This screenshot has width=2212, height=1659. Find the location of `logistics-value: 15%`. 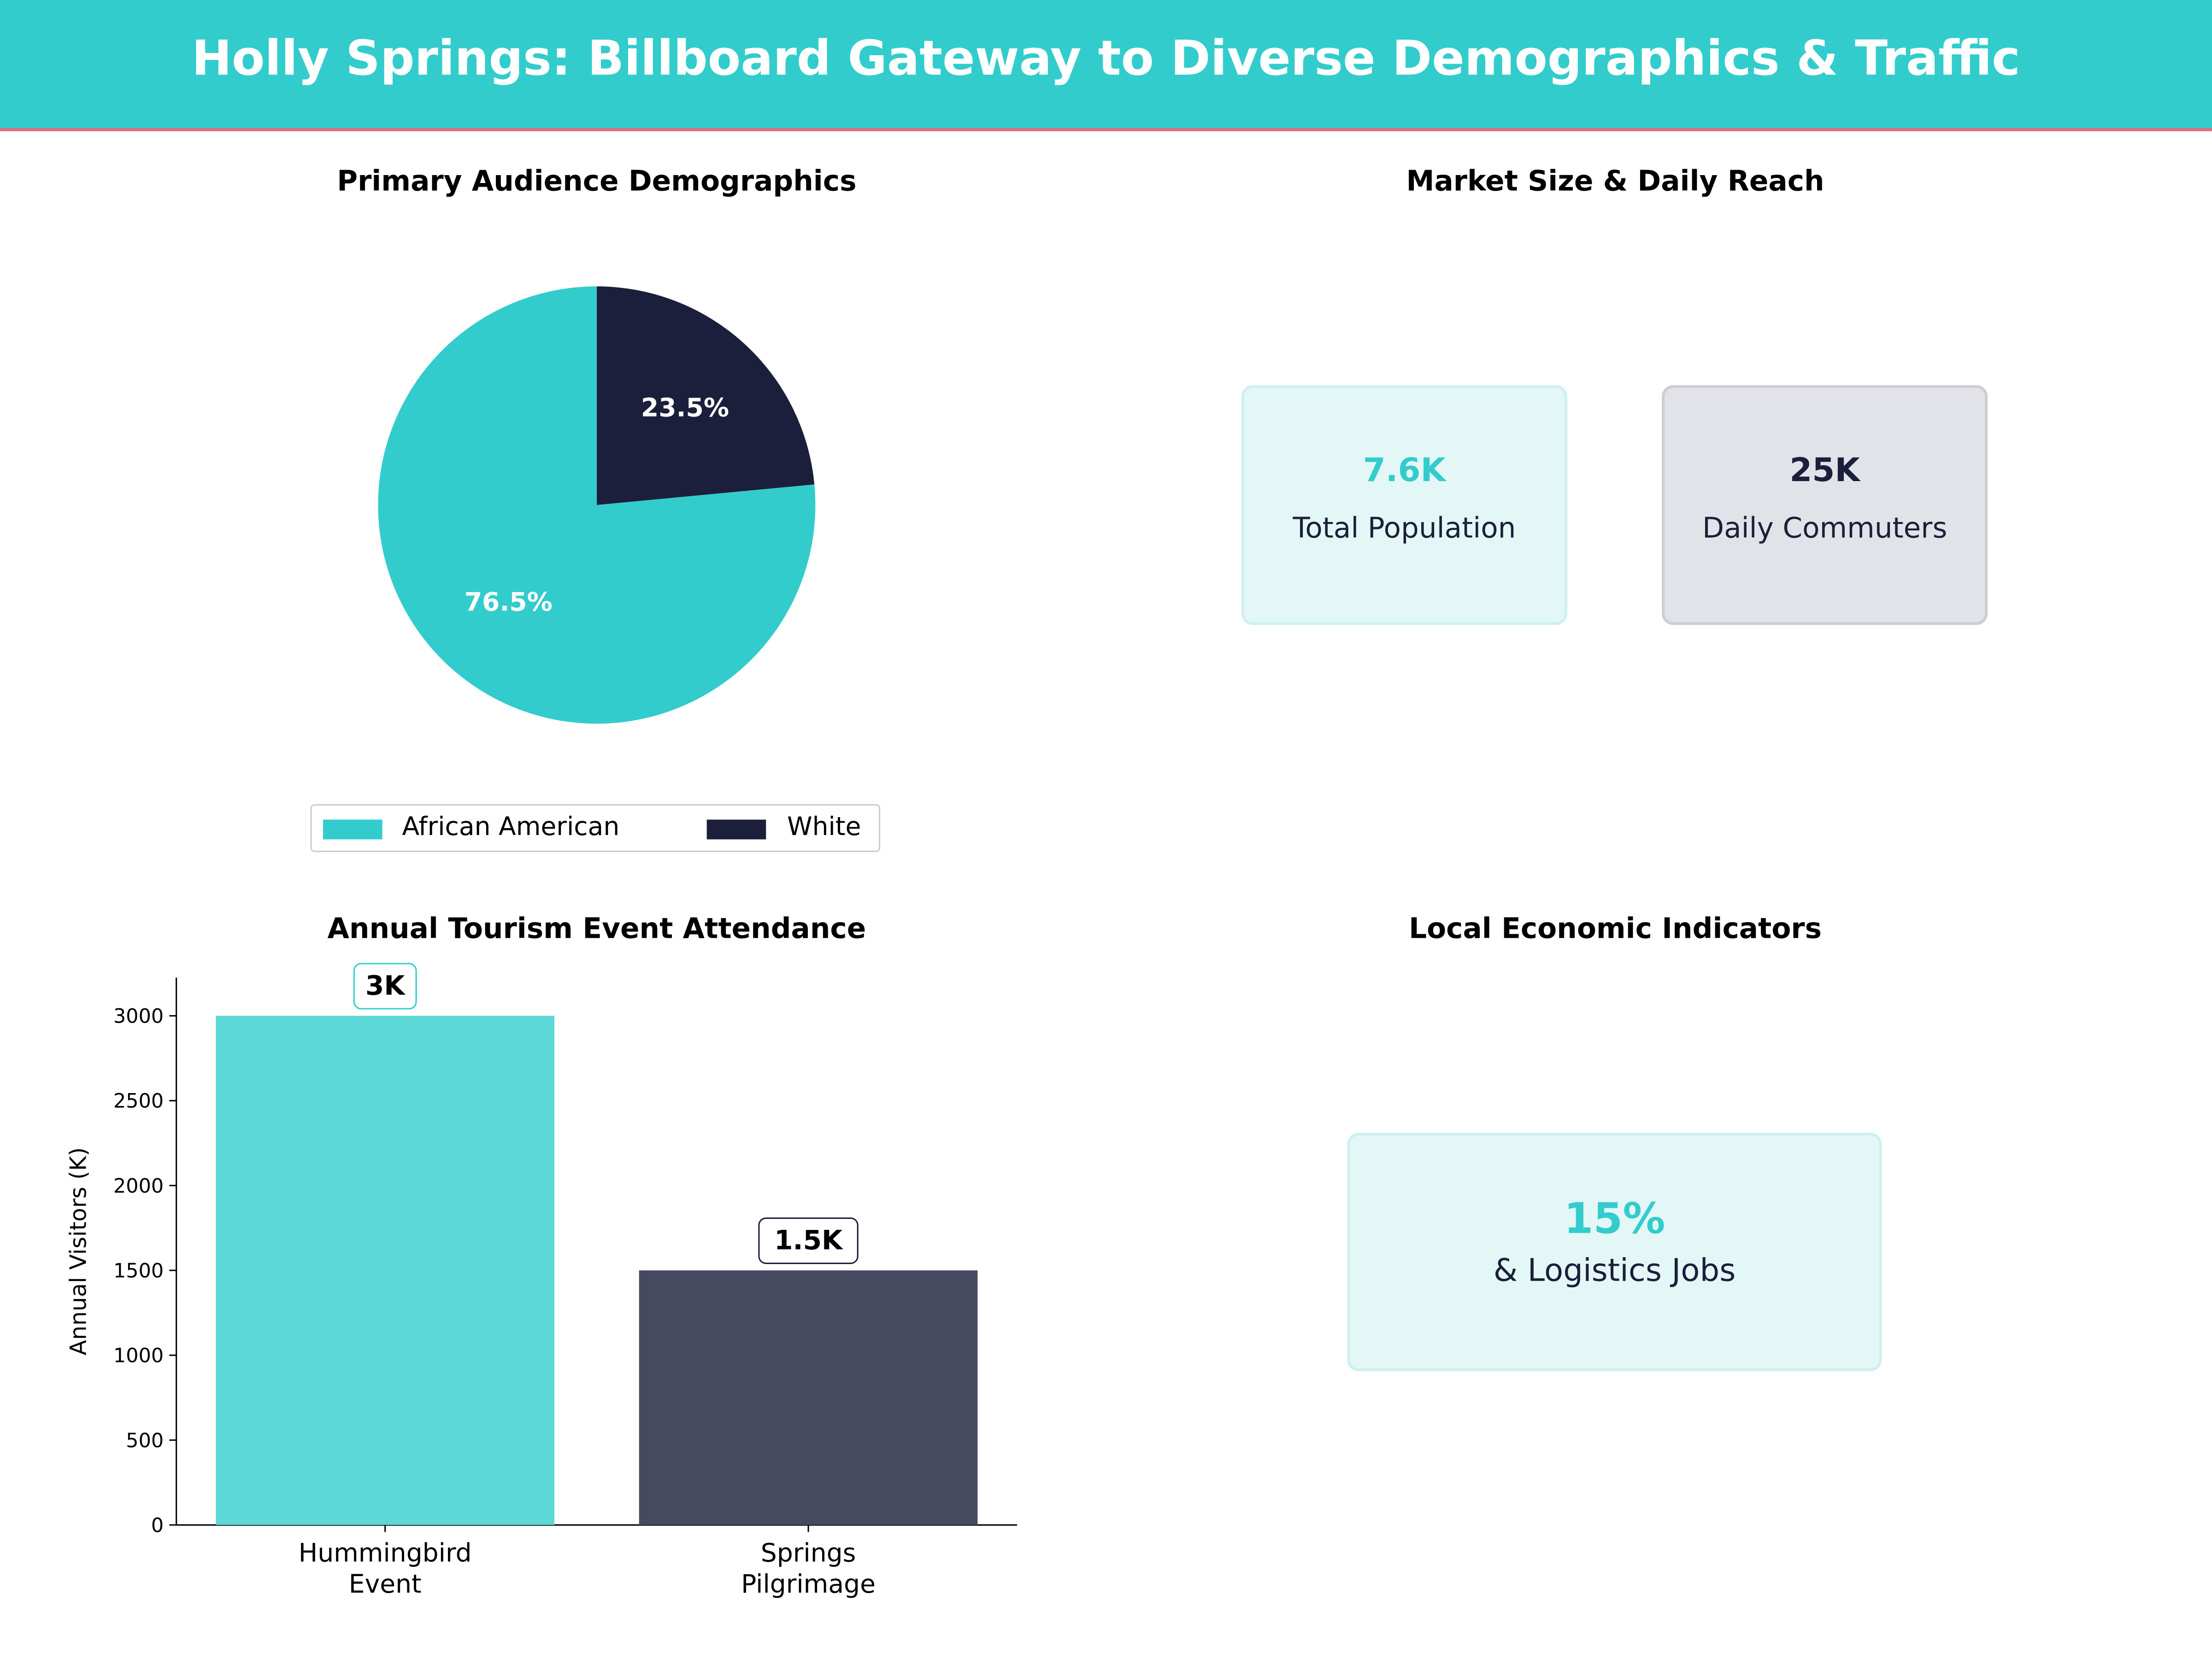

logistics-value: 15% is located at coordinates (1614, 1219).